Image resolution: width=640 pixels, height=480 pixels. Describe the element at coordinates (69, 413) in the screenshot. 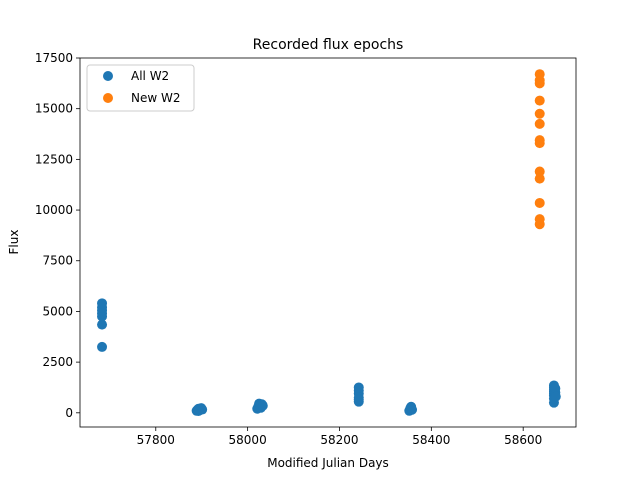

I see `y-tick-label: 0` at that location.